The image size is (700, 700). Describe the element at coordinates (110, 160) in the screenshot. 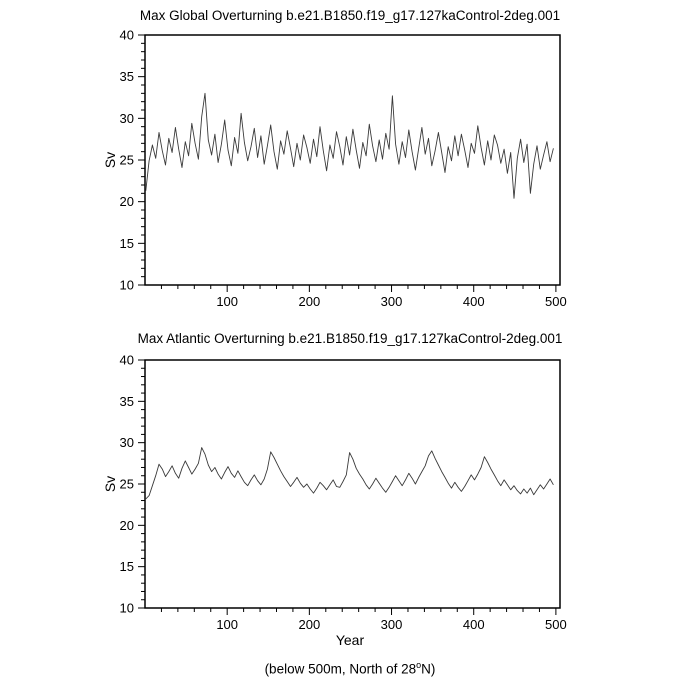

I see `y-axis-label-global: Sv` at that location.